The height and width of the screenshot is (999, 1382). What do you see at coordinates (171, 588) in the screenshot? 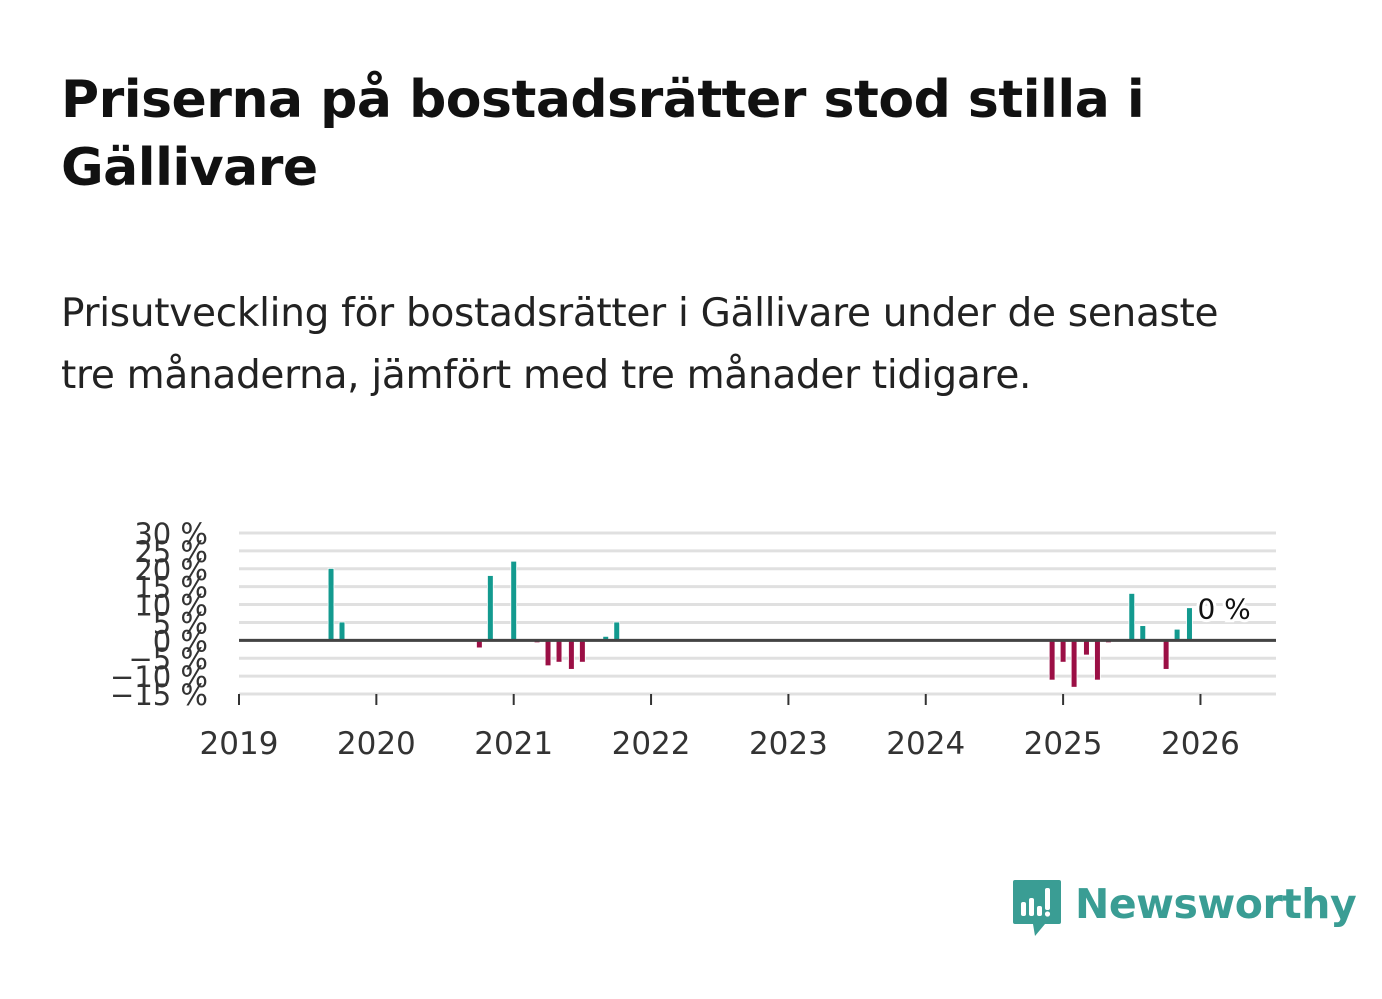
I see `y-tick-label: 15 %` at bounding box center [171, 588].